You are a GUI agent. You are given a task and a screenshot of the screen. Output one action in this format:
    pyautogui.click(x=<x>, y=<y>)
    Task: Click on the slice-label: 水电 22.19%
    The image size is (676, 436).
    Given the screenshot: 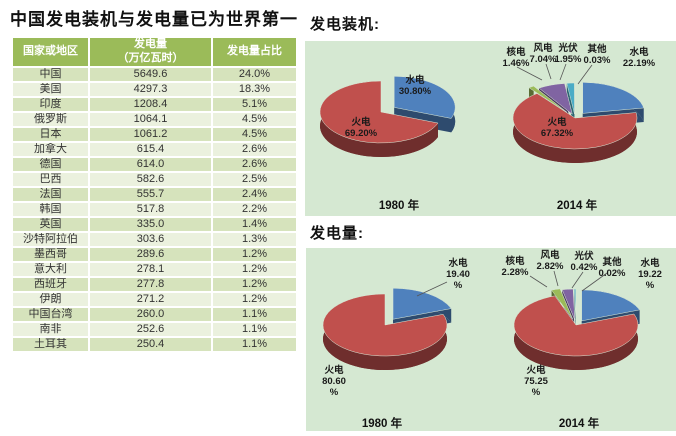 What is the action you would take?
    pyautogui.click(x=639, y=58)
    